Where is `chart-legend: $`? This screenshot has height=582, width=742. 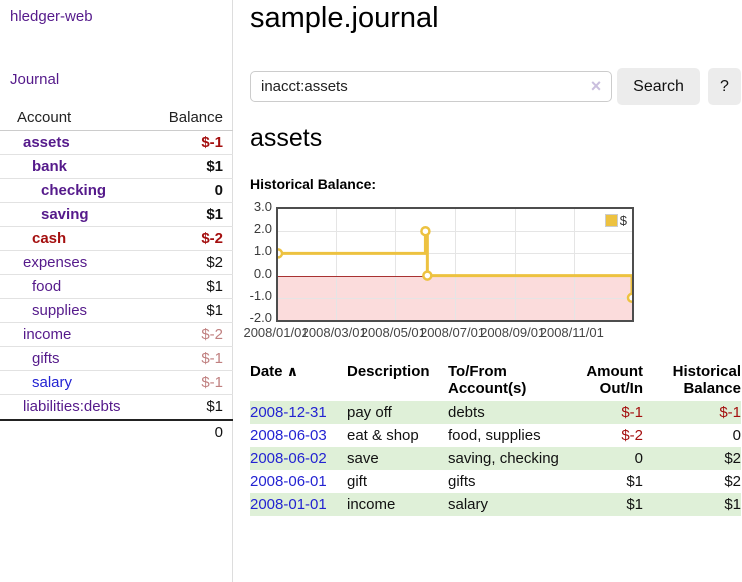 chart-legend: $ is located at coordinates (615, 220).